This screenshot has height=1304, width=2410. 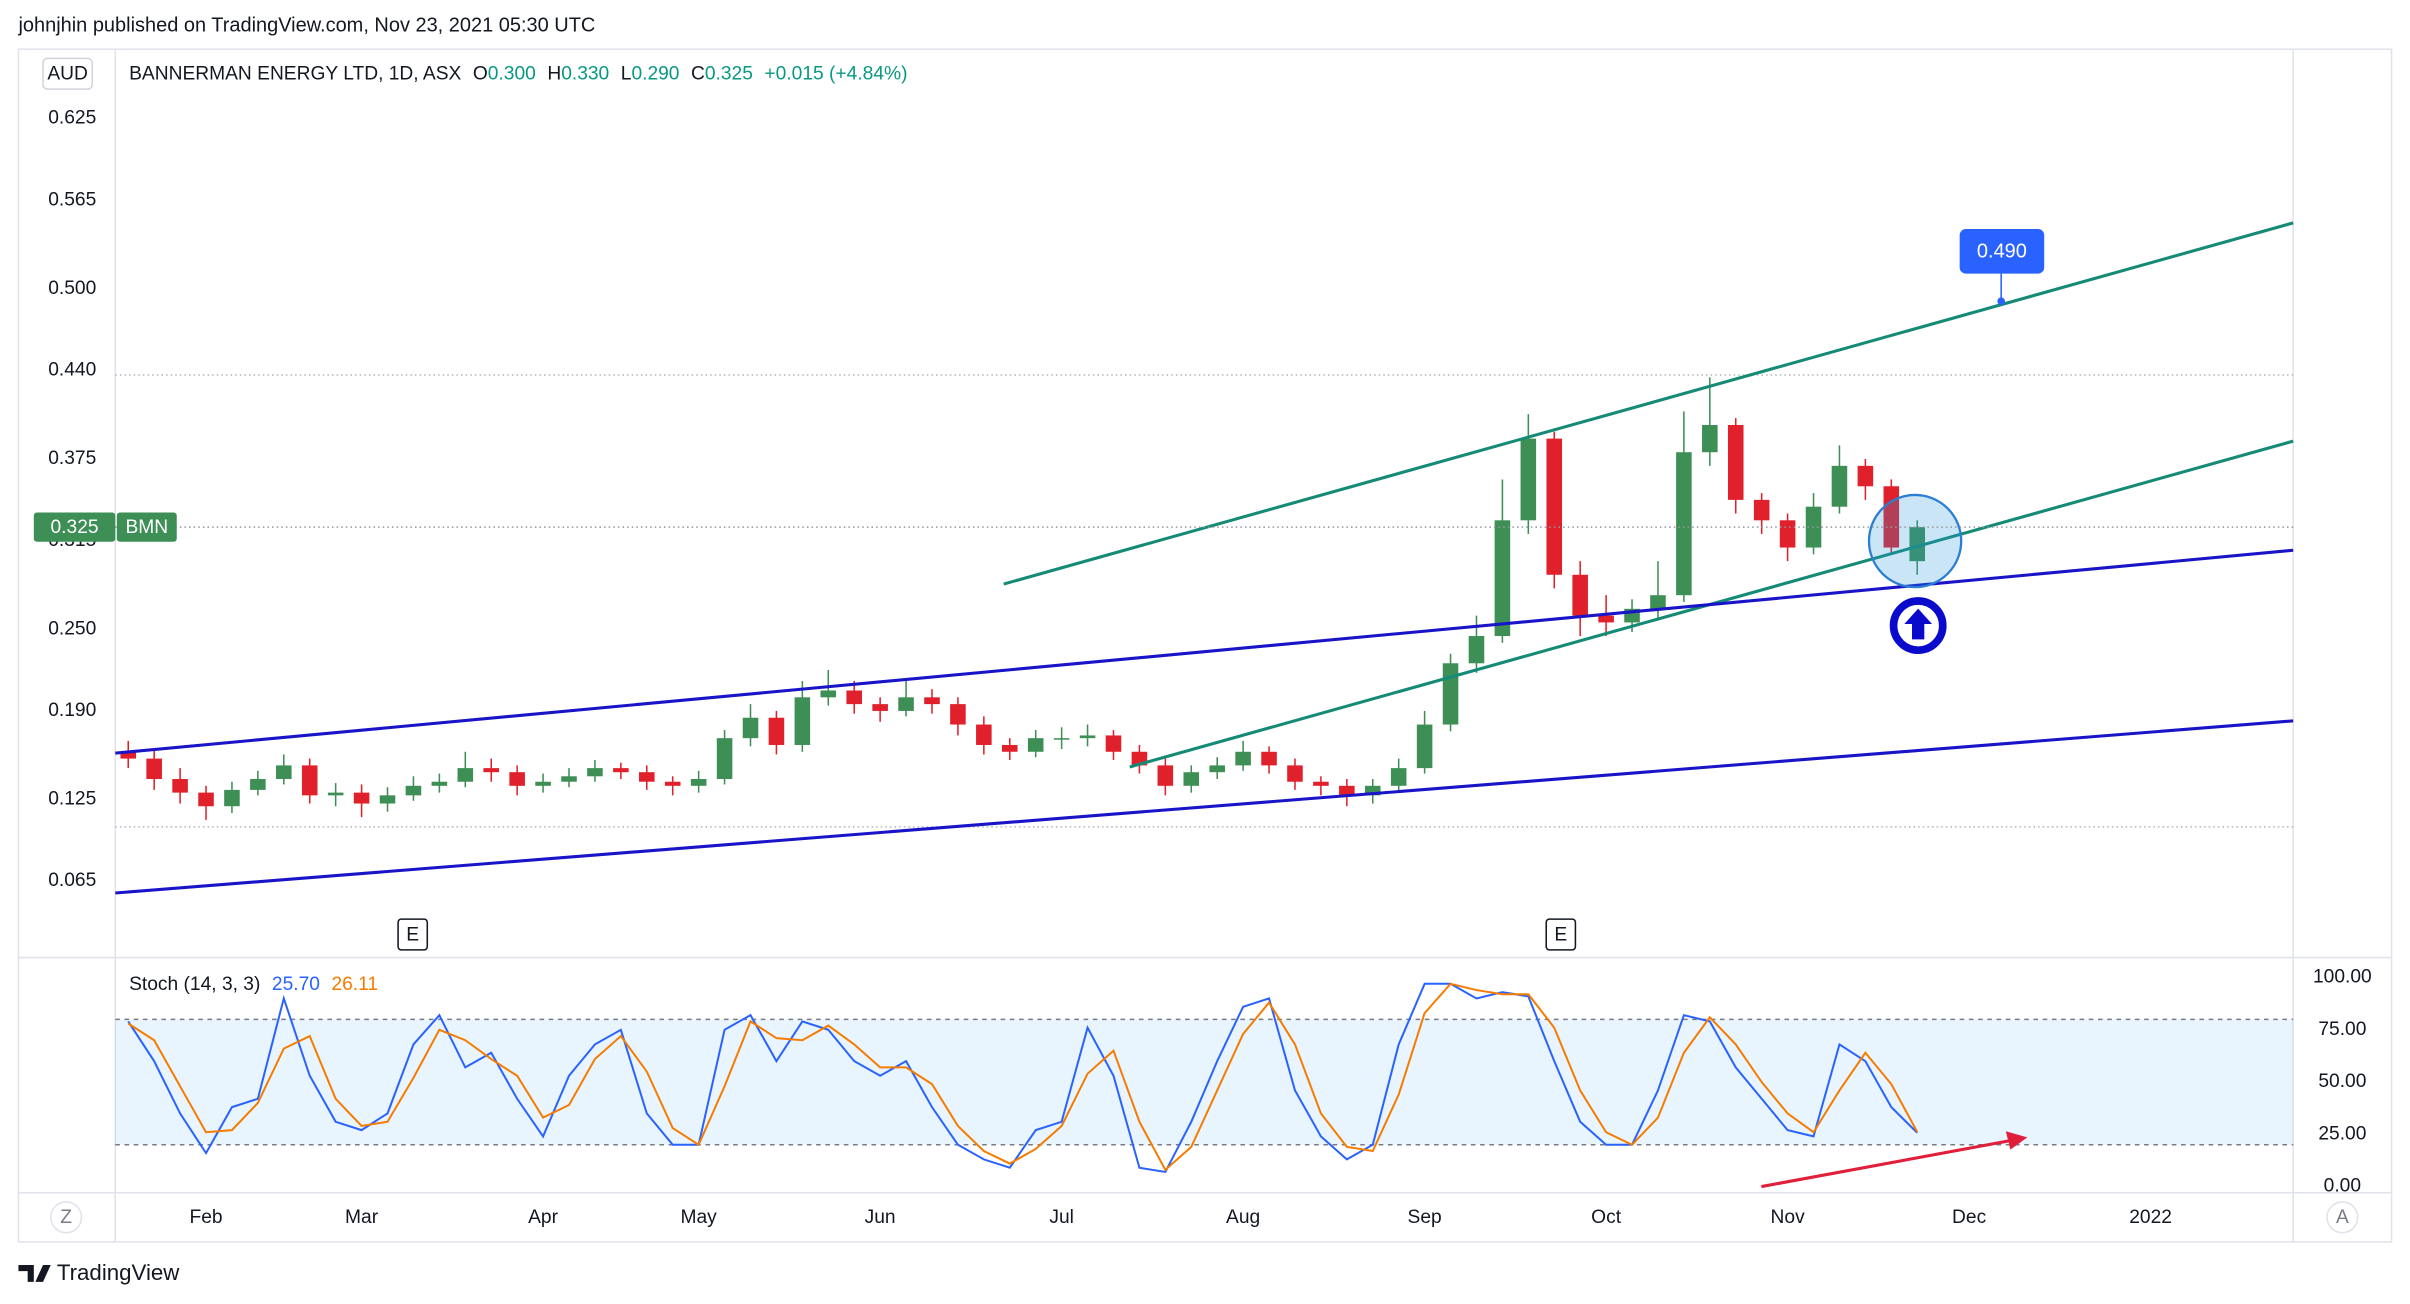 I want to click on callout-label: 0.490, so click(x=2002, y=251).